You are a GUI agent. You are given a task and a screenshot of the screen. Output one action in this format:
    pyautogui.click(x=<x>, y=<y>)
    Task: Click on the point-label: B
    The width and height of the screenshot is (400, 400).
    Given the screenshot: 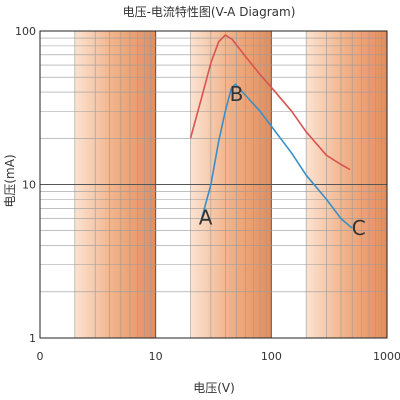 What is the action you would take?
    pyautogui.click(x=237, y=94)
    